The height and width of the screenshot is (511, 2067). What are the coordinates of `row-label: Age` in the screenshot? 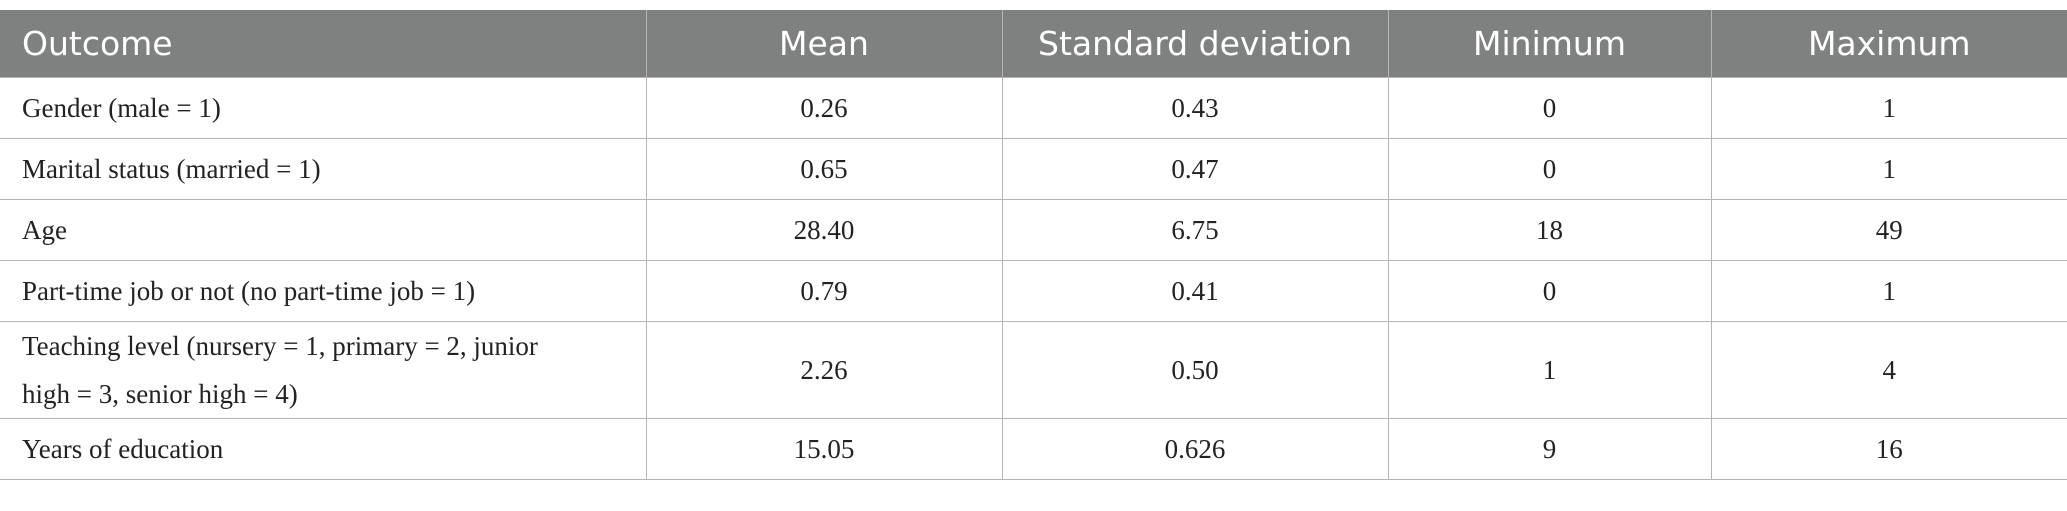 It's located at (323, 230).